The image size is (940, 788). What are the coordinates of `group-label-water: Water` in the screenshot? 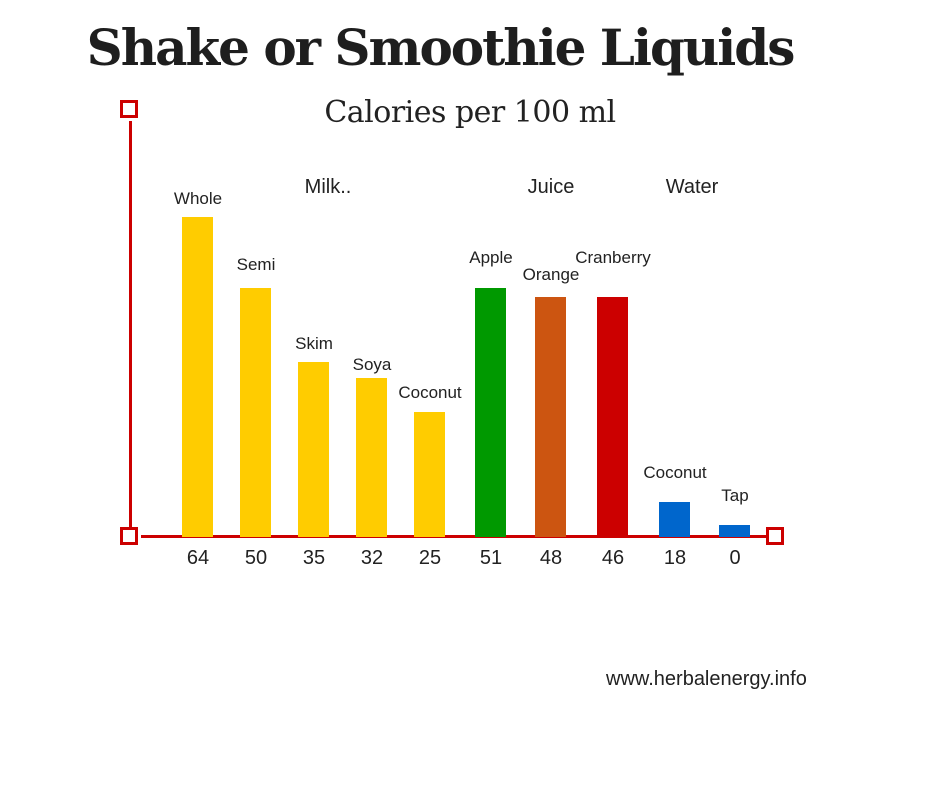 It's located at (692, 187).